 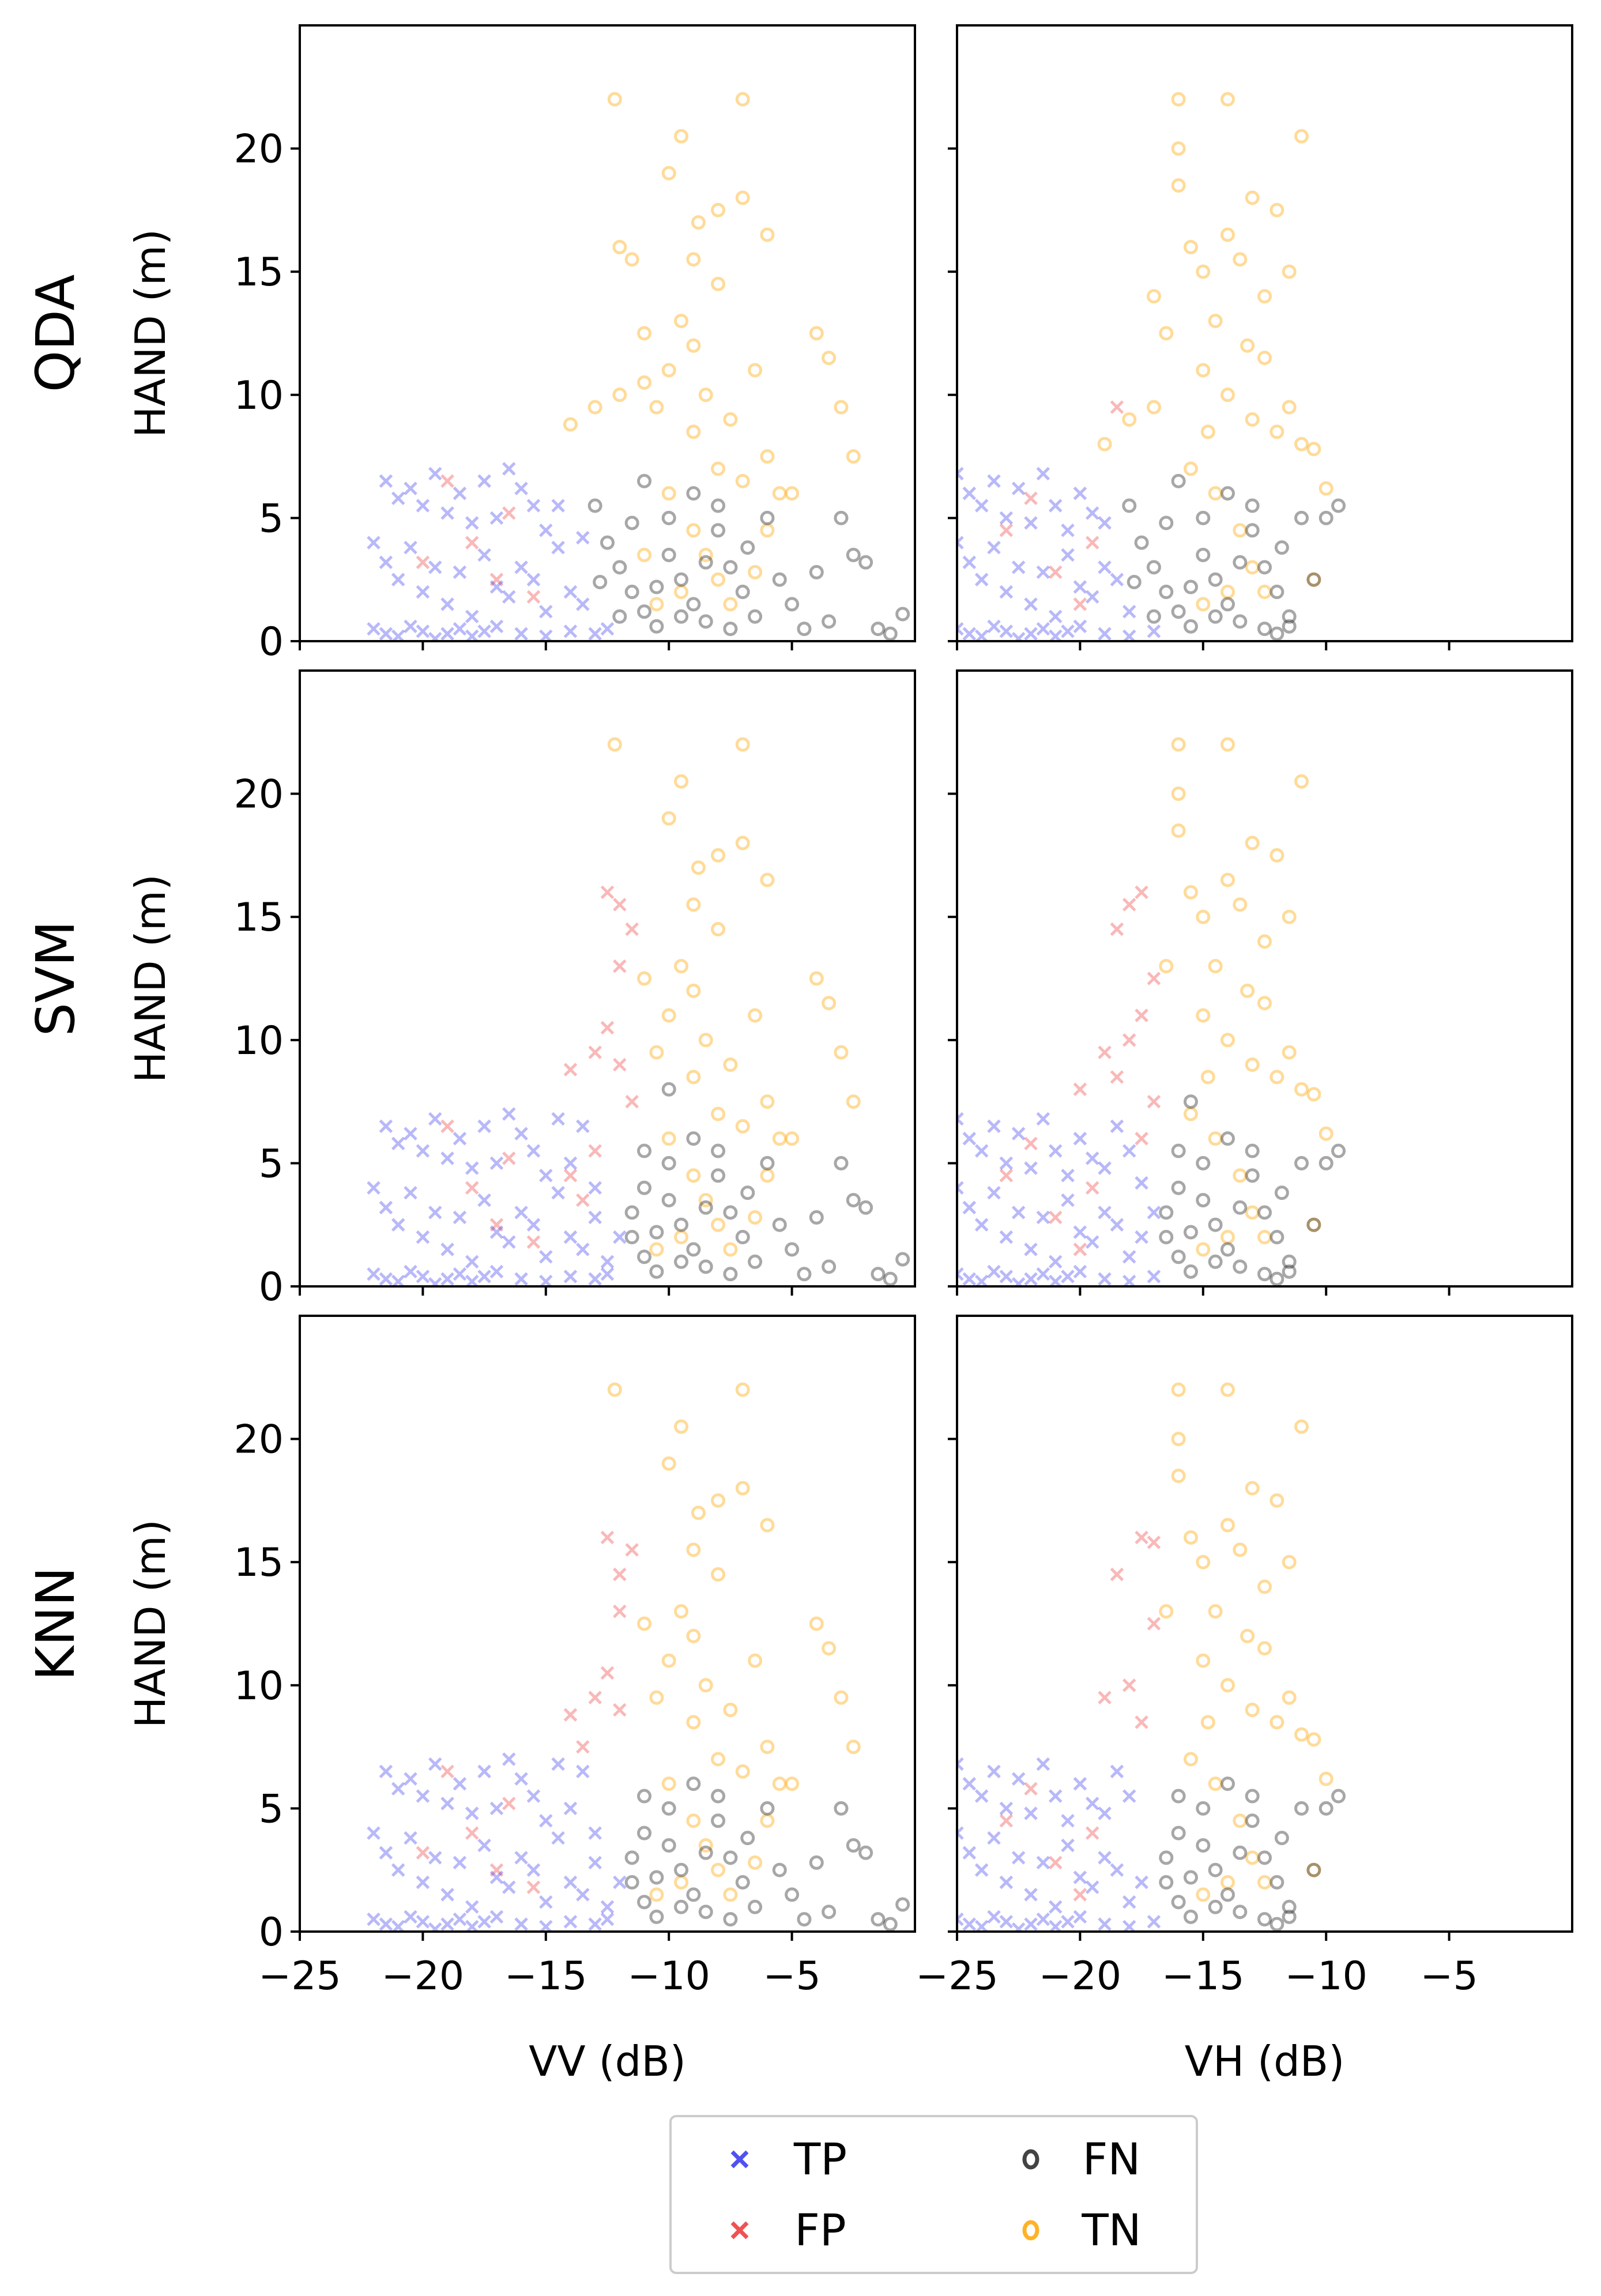 What do you see at coordinates (1260, 337) in the screenshot?
I see `panel-qda-vh` at bounding box center [1260, 337].